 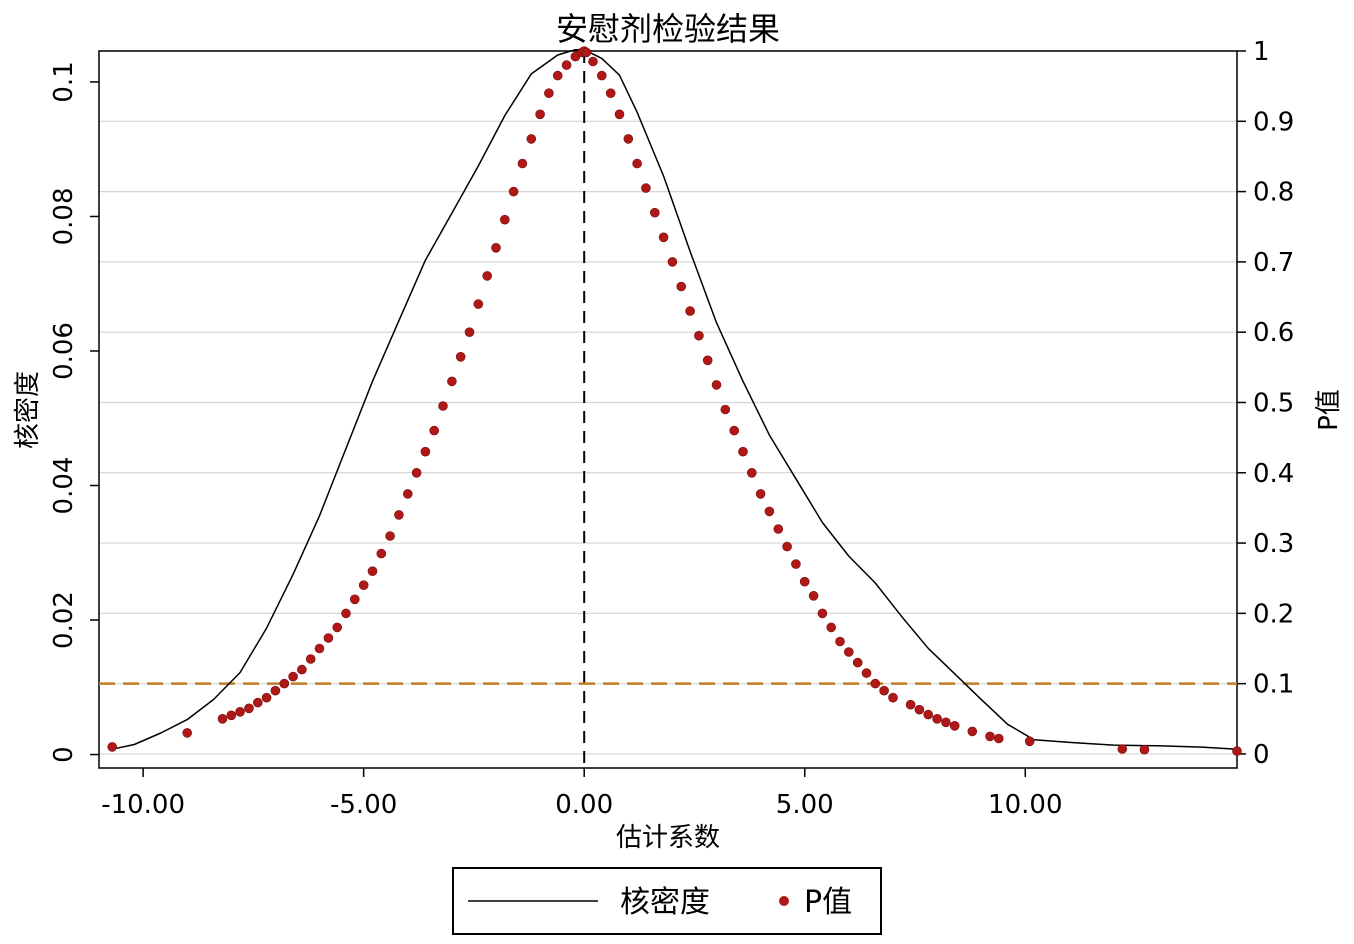 What do you see at coordinates (363, 805) in the screenshot?
I see `x-tick-label: -5.00` at bounding box center [363, 805].